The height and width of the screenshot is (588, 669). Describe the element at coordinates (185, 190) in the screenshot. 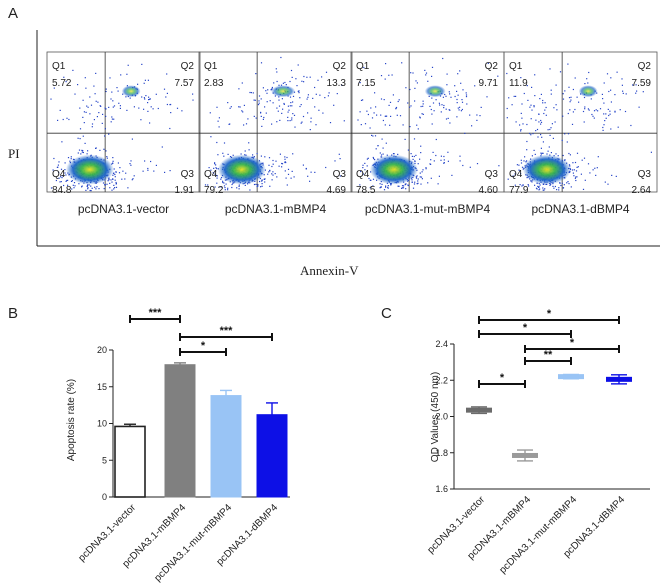

I see `quadrant-q3-value: 1.91` at that location.